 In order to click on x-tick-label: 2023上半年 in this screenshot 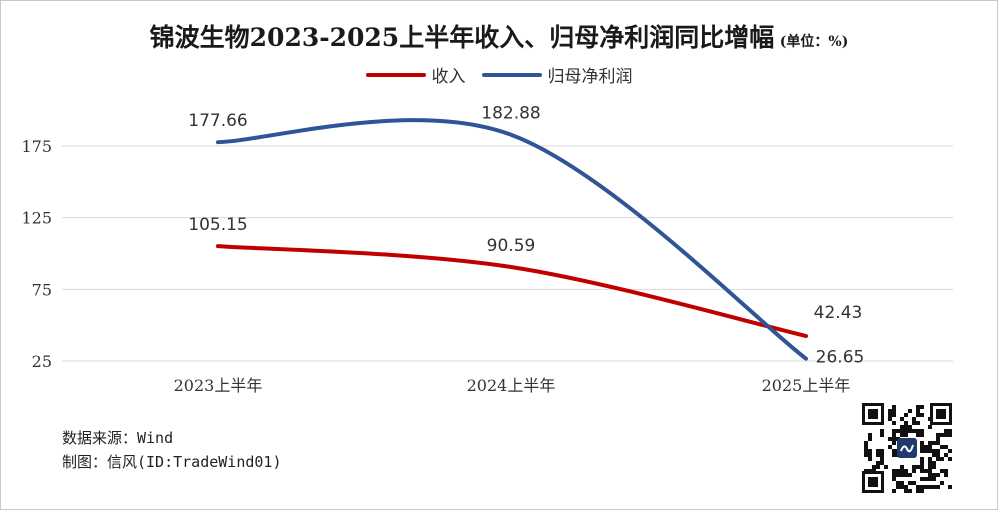, I will do `click(218, 385)`.